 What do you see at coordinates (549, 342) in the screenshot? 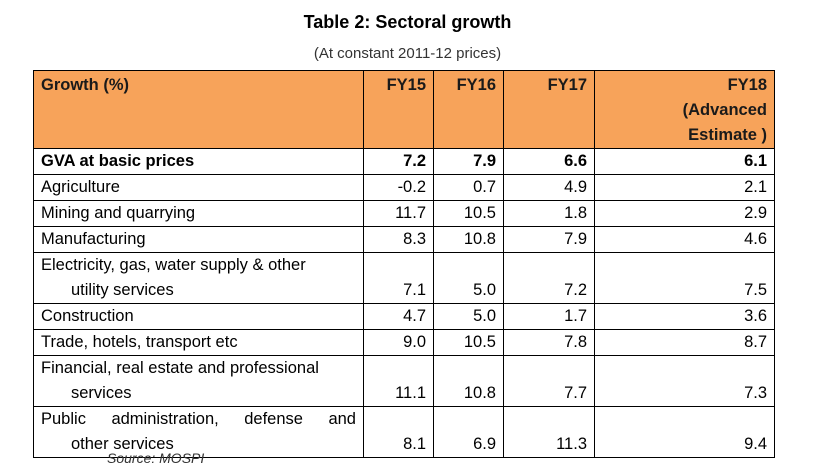
I see `cell-fy17: 7.8` at bounding box center [549, 342].